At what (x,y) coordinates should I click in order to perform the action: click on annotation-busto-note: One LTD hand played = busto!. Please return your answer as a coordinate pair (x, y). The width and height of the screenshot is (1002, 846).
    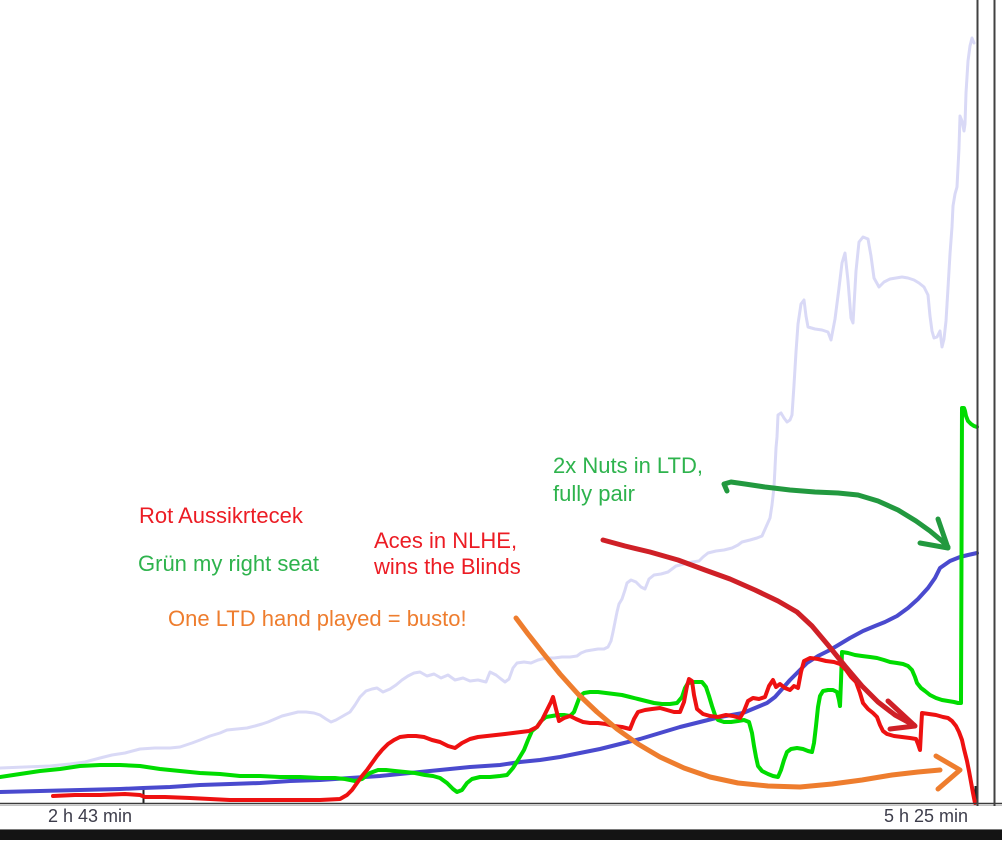
    Looking at the image, I should click on (317, 618).